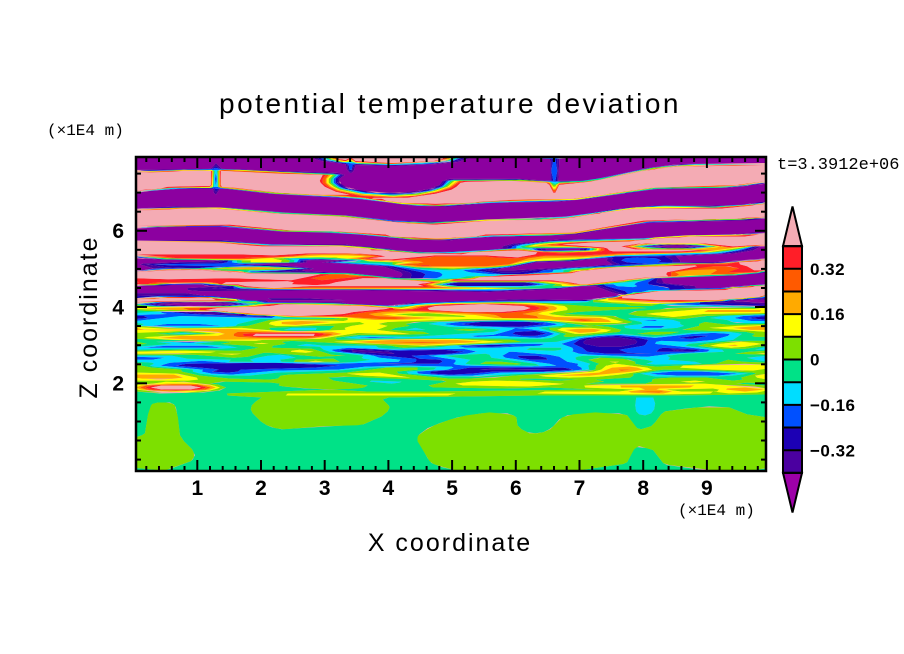 This screenshot has width=904, height=654. I want to click on svg-text: 1, so click(197, 488).